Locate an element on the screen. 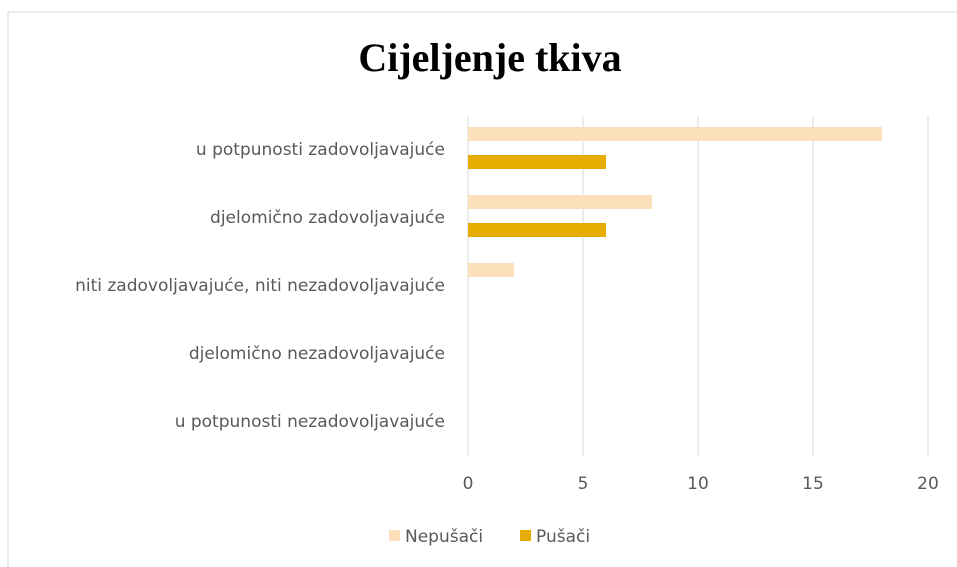 The height and width of the screenshot is (567, 957). x-tick-label: 5 is located at coordinates (583, 484).